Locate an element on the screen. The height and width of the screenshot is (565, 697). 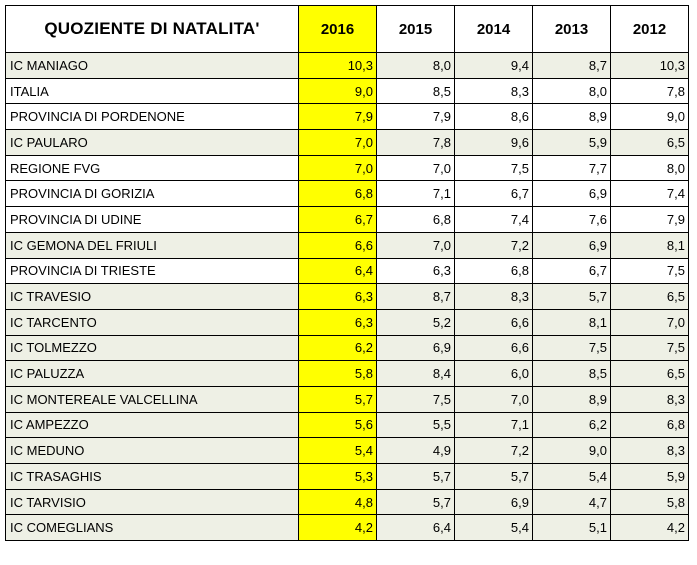
row-label: IC TOLMEZZO is located at coordinates (152, 348).